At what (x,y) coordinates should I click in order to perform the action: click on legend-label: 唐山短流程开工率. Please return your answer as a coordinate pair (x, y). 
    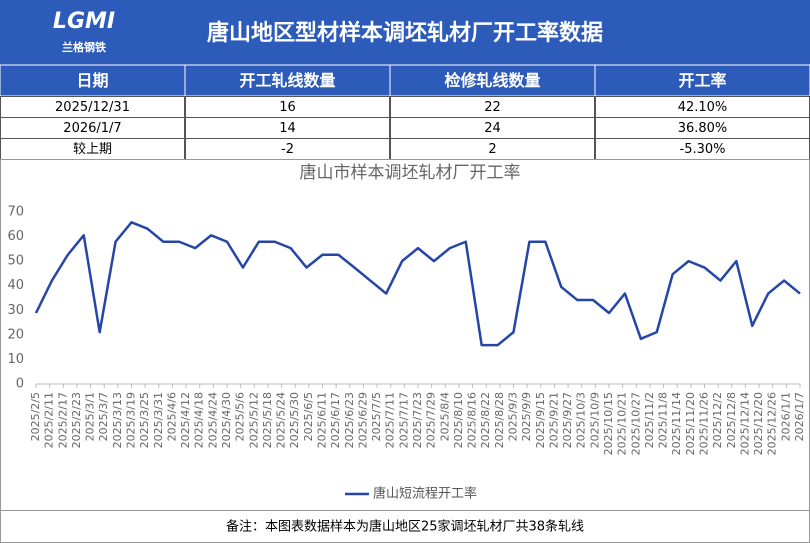
    Looking at the image, I should click on (425, 494).